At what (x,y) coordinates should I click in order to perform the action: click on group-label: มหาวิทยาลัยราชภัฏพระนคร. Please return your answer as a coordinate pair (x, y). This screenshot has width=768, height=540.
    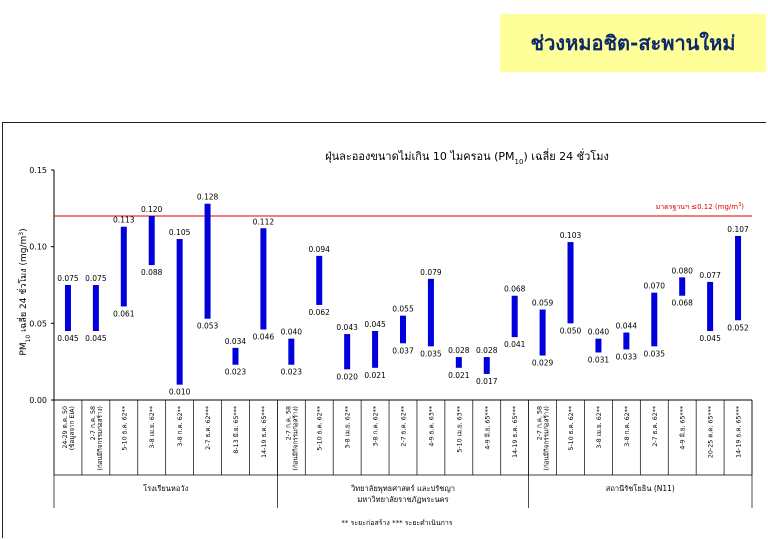
    Looking at the image, I should click on (402, 499).